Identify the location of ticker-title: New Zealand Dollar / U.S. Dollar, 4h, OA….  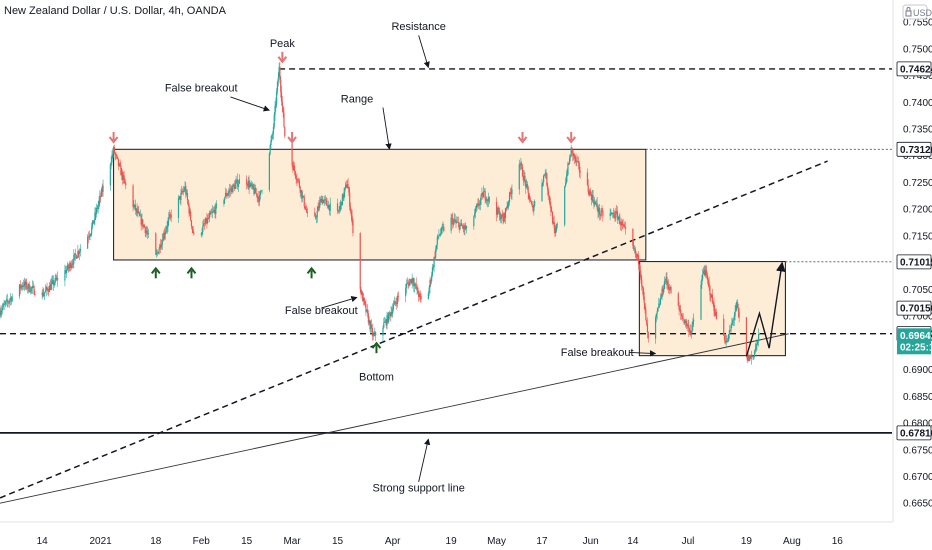
(115, 11).